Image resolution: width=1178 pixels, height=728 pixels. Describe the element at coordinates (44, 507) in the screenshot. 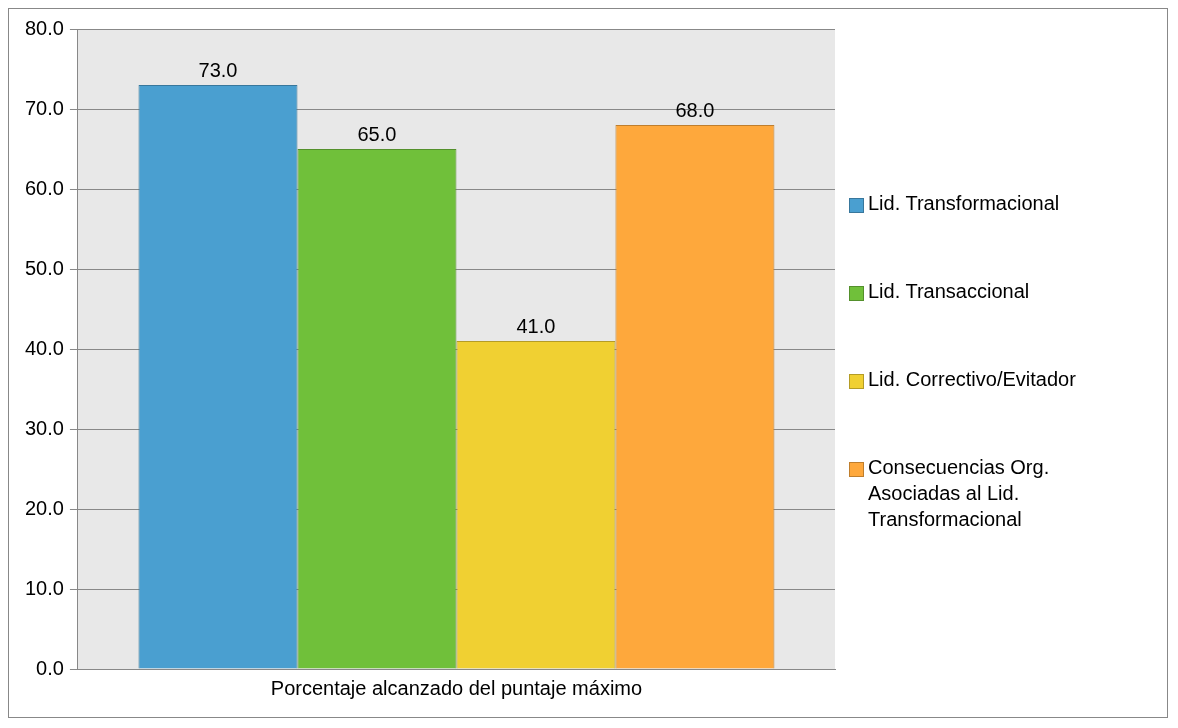

I see `y-tick-label: 20.0` at that location.